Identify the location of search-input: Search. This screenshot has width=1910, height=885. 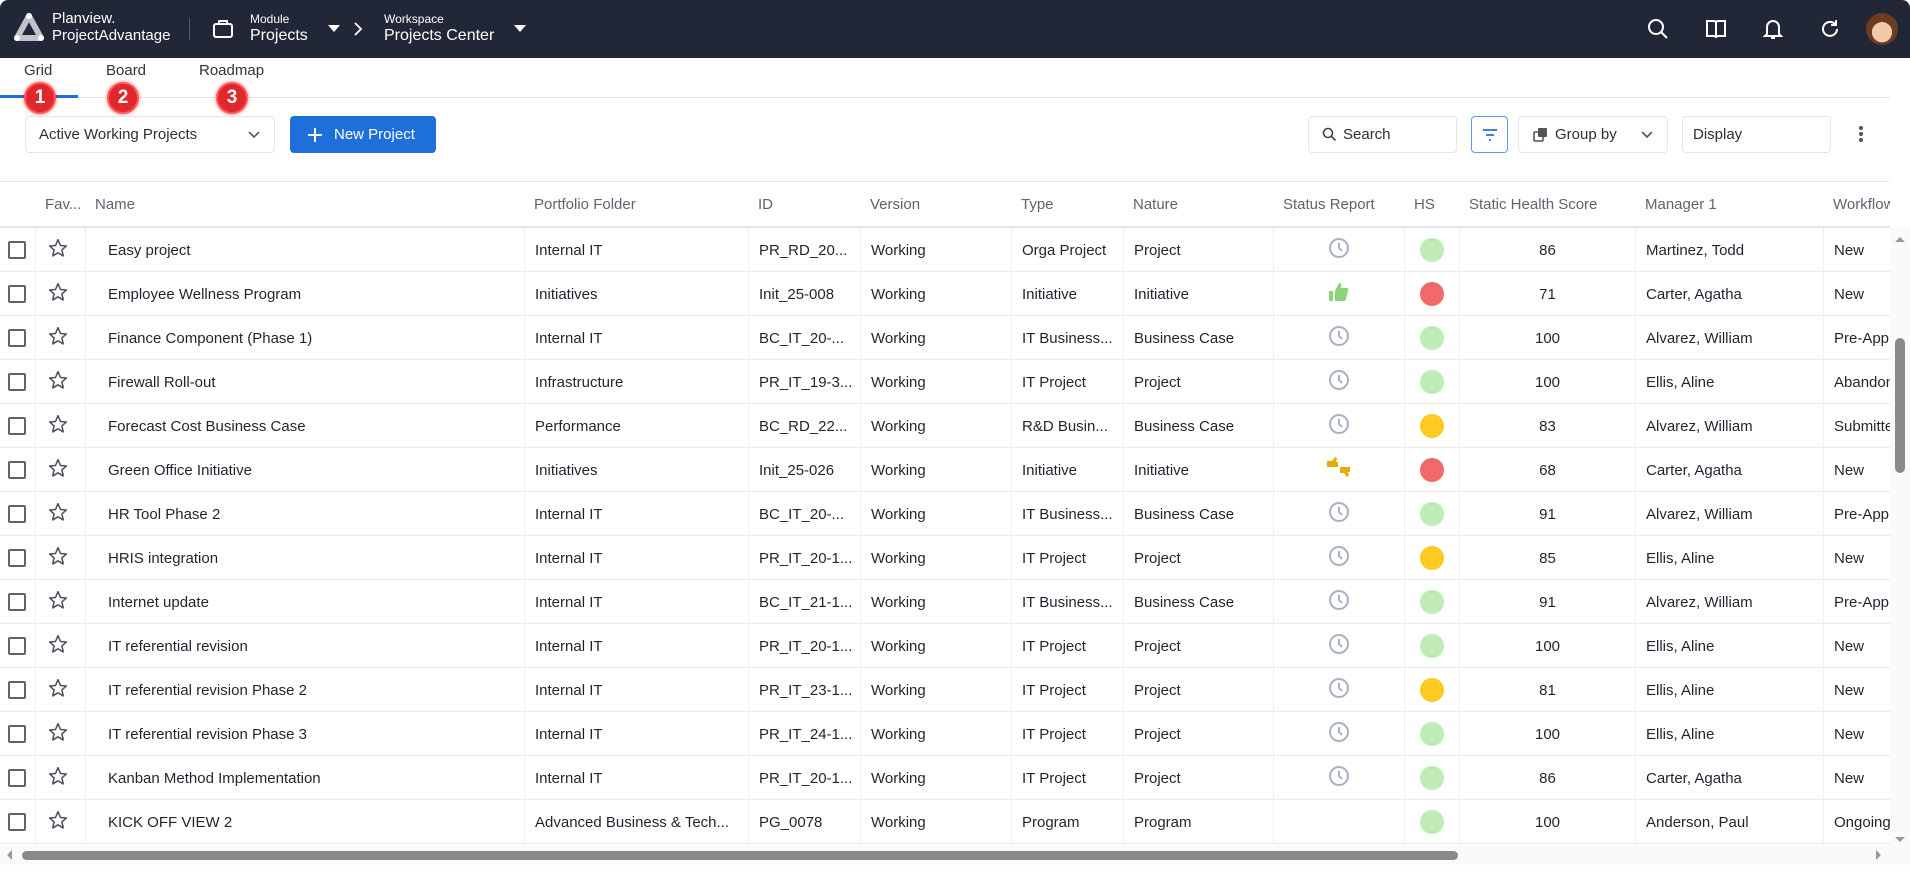
(1382, 134).